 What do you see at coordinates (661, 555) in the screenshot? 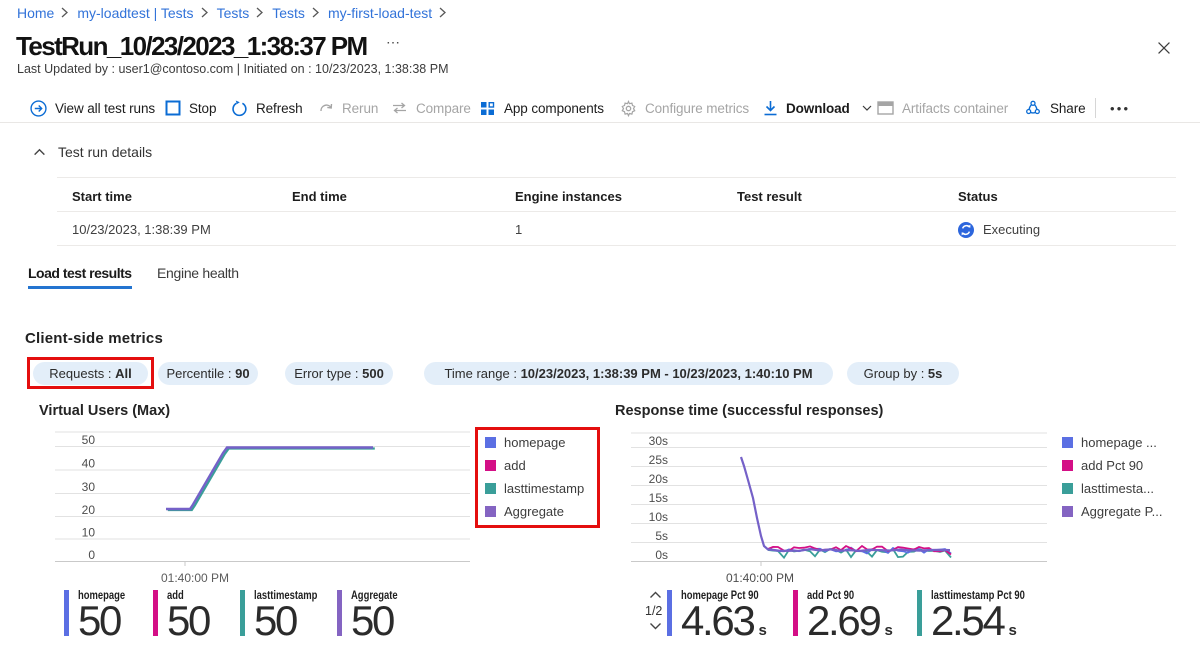
I see `svg-text: 0s` at bounding box center [661, 555].